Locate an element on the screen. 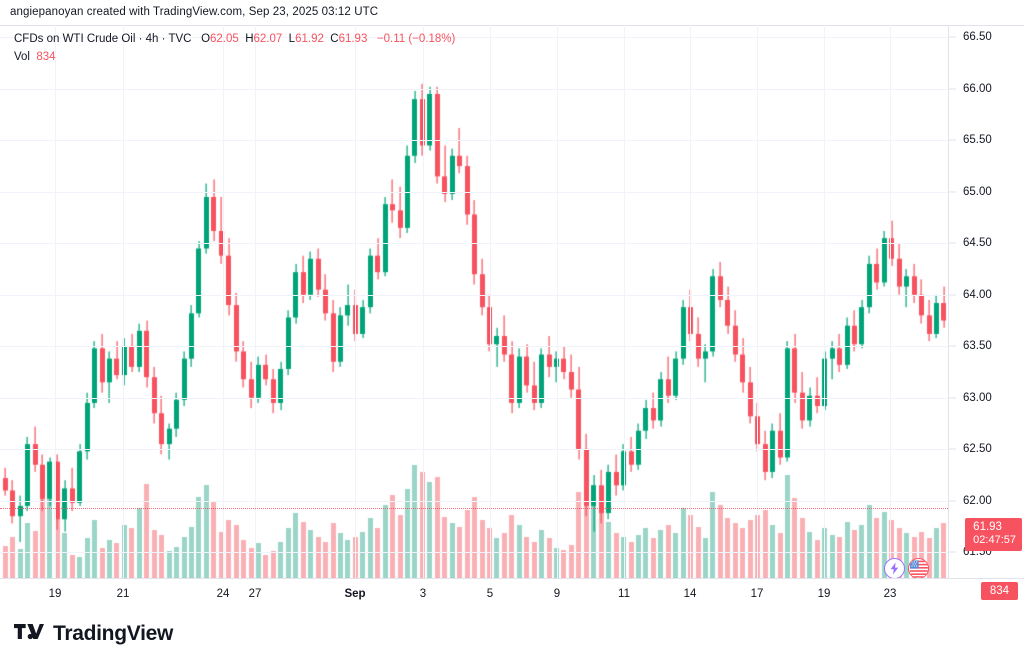  time-tick-label: 23 is located at coordinates (890, 594).